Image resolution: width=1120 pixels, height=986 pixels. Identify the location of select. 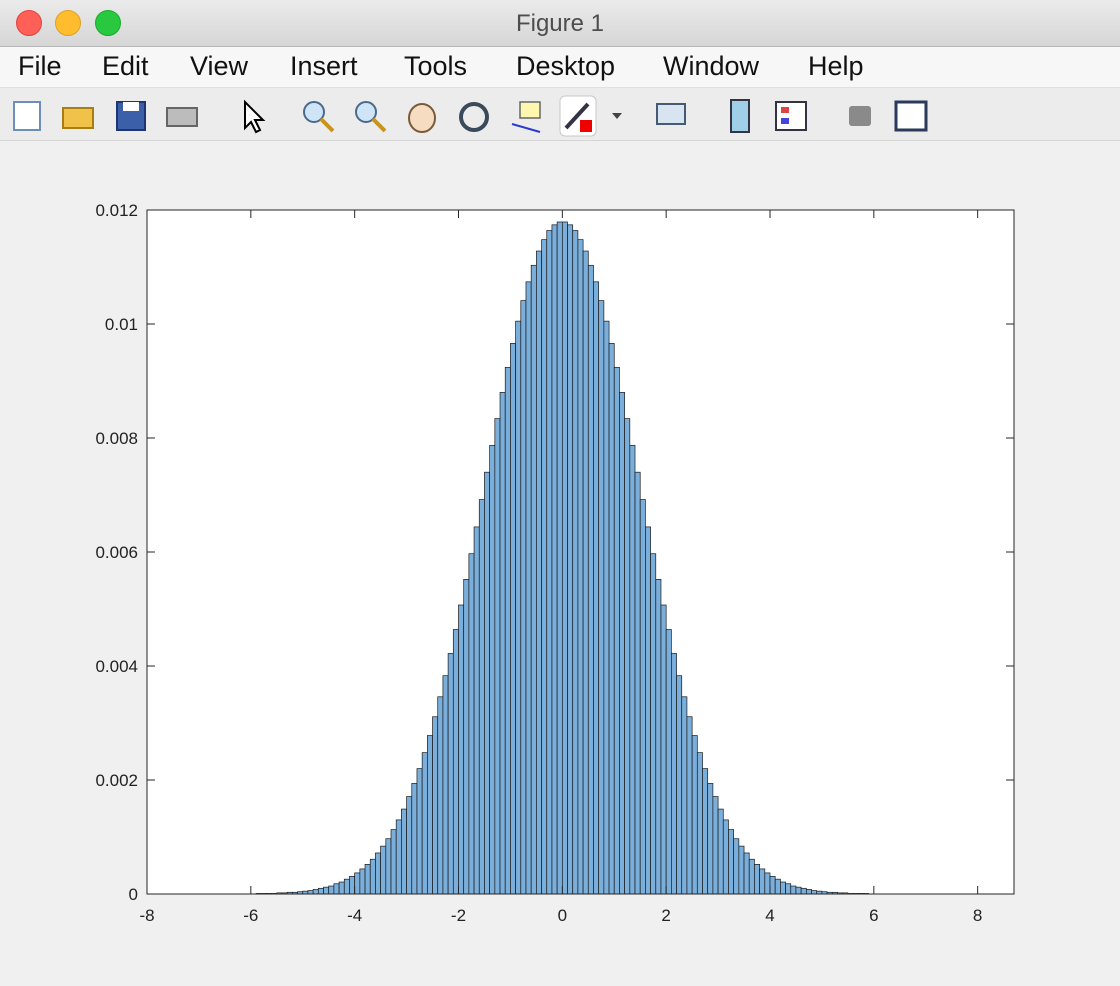
(255, 116).